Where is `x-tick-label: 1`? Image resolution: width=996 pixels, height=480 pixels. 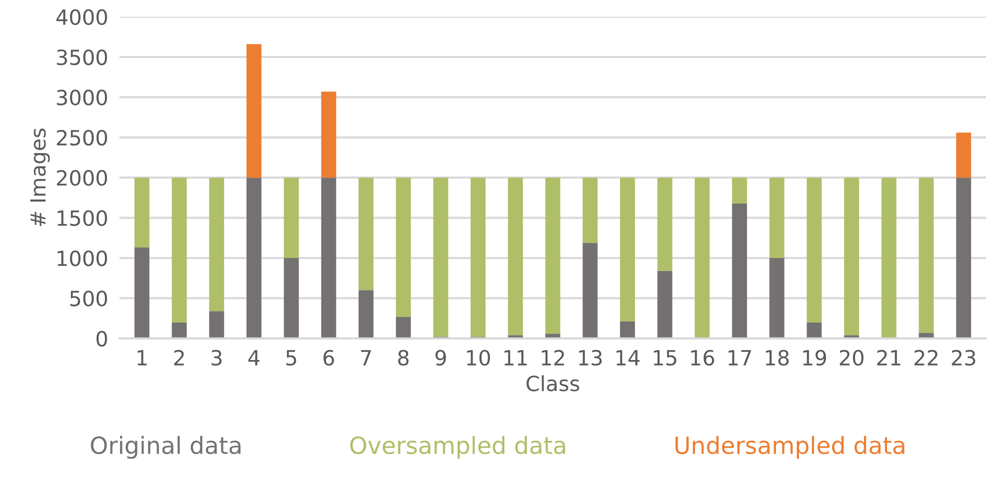 x-tick-label: 1 is located at coordinates (142, 358).